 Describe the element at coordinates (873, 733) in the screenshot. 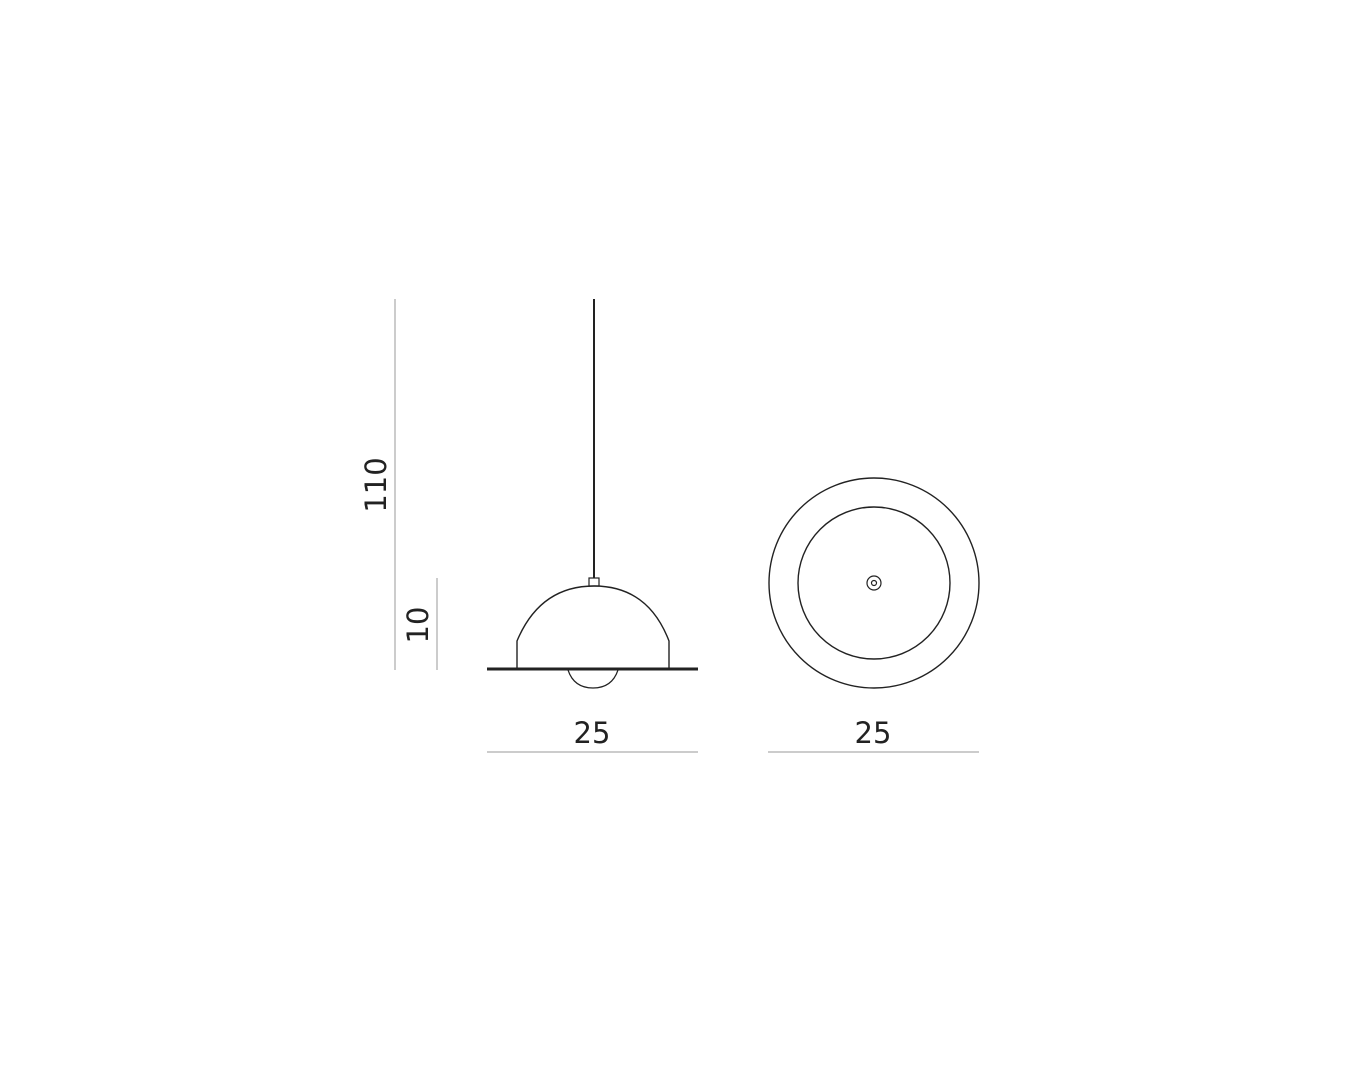

I see `top-view-width-label: 25` at that location.